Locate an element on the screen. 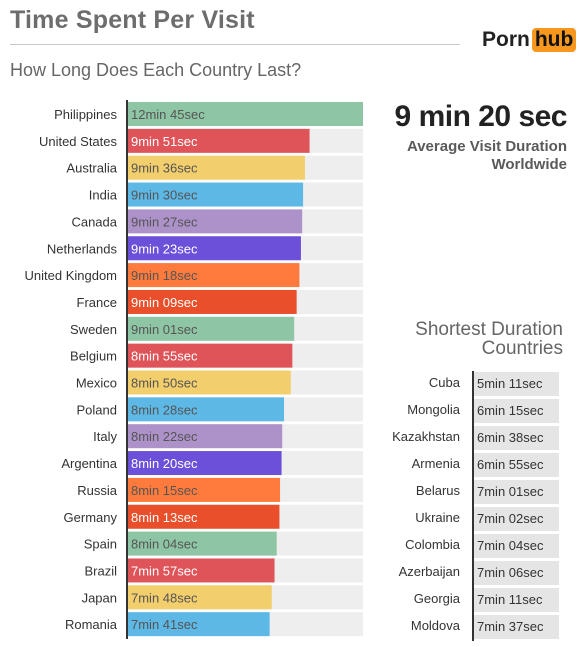  page-title: Time Spent Per Visit is located at coordinates (132, 20).